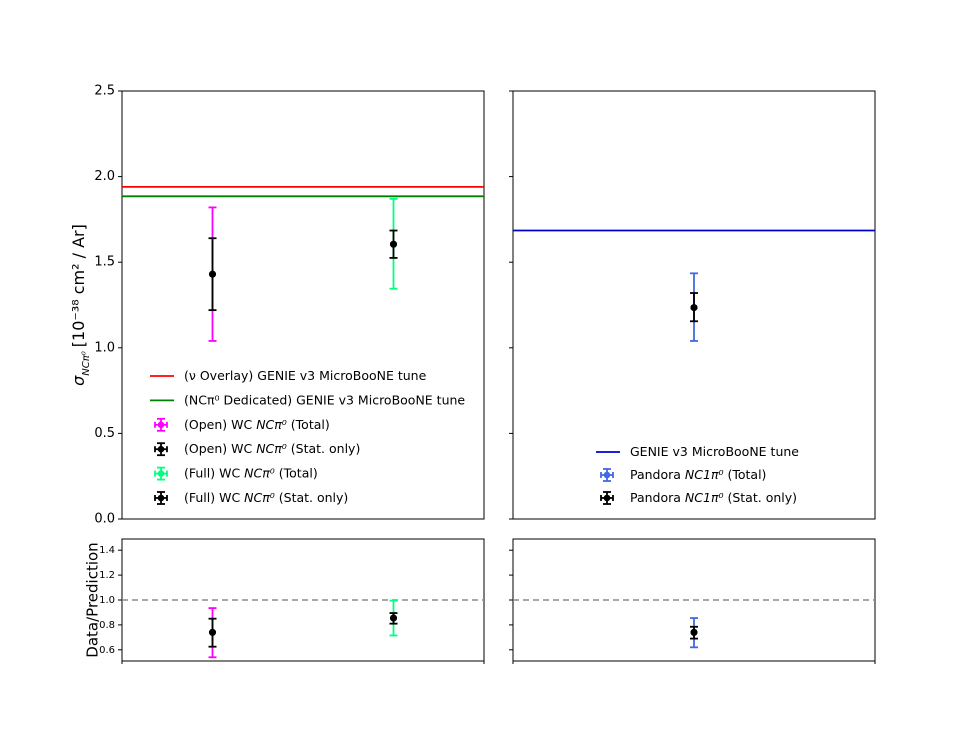 The height and width of the screenshot is (756, 972). What do you see at coordinates (78, 285) in the screenshot?
I see `y-axis-label-units: [10⁻³⁸ cm² / Ar]` at bounding box center [78, 285].